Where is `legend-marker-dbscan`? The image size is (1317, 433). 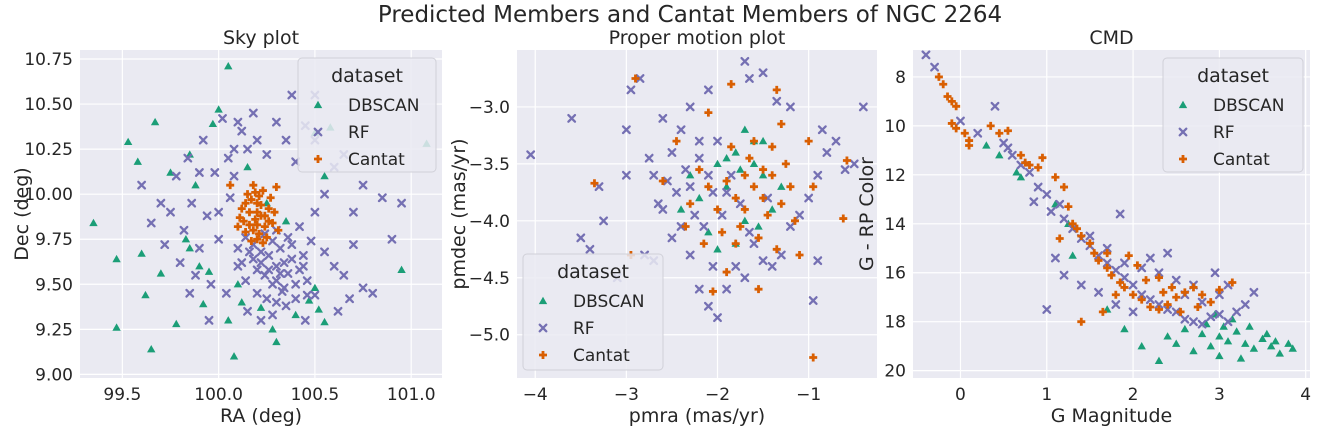
legend-marker-dbscan is located at coordinates (1183, 104).